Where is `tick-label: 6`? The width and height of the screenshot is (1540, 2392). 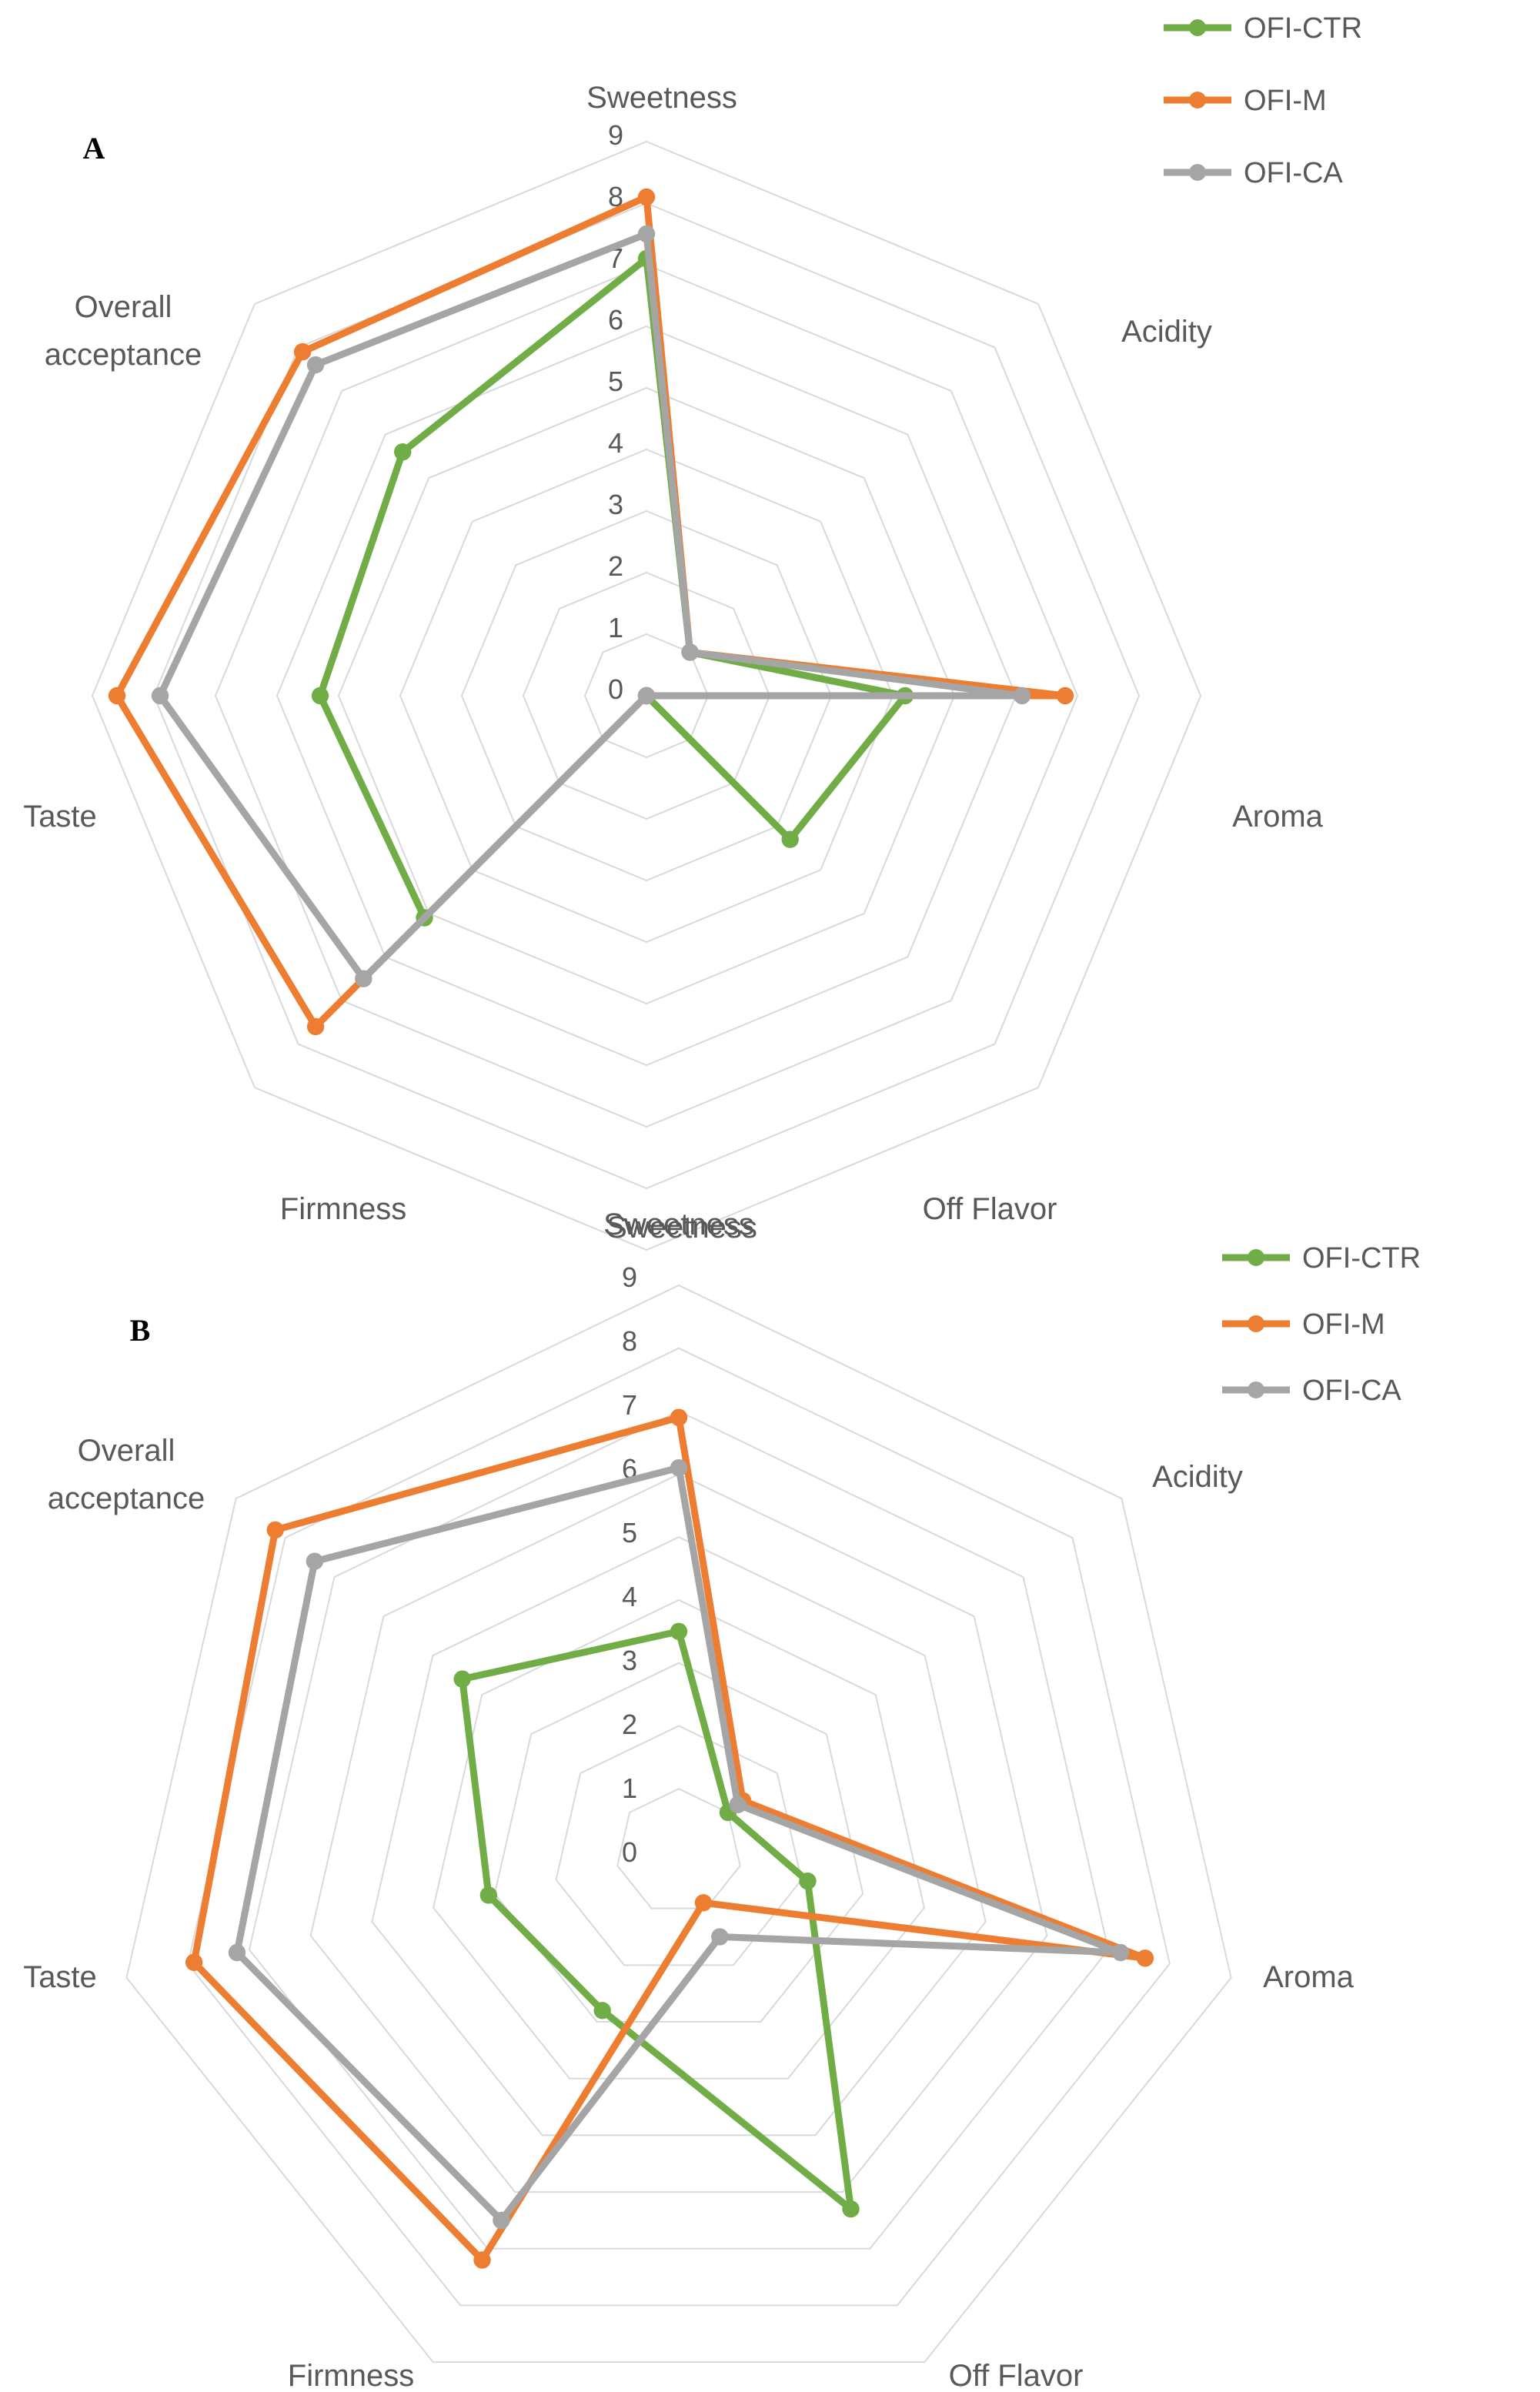 tick-label: 6 is located at coordinates (615, 320).